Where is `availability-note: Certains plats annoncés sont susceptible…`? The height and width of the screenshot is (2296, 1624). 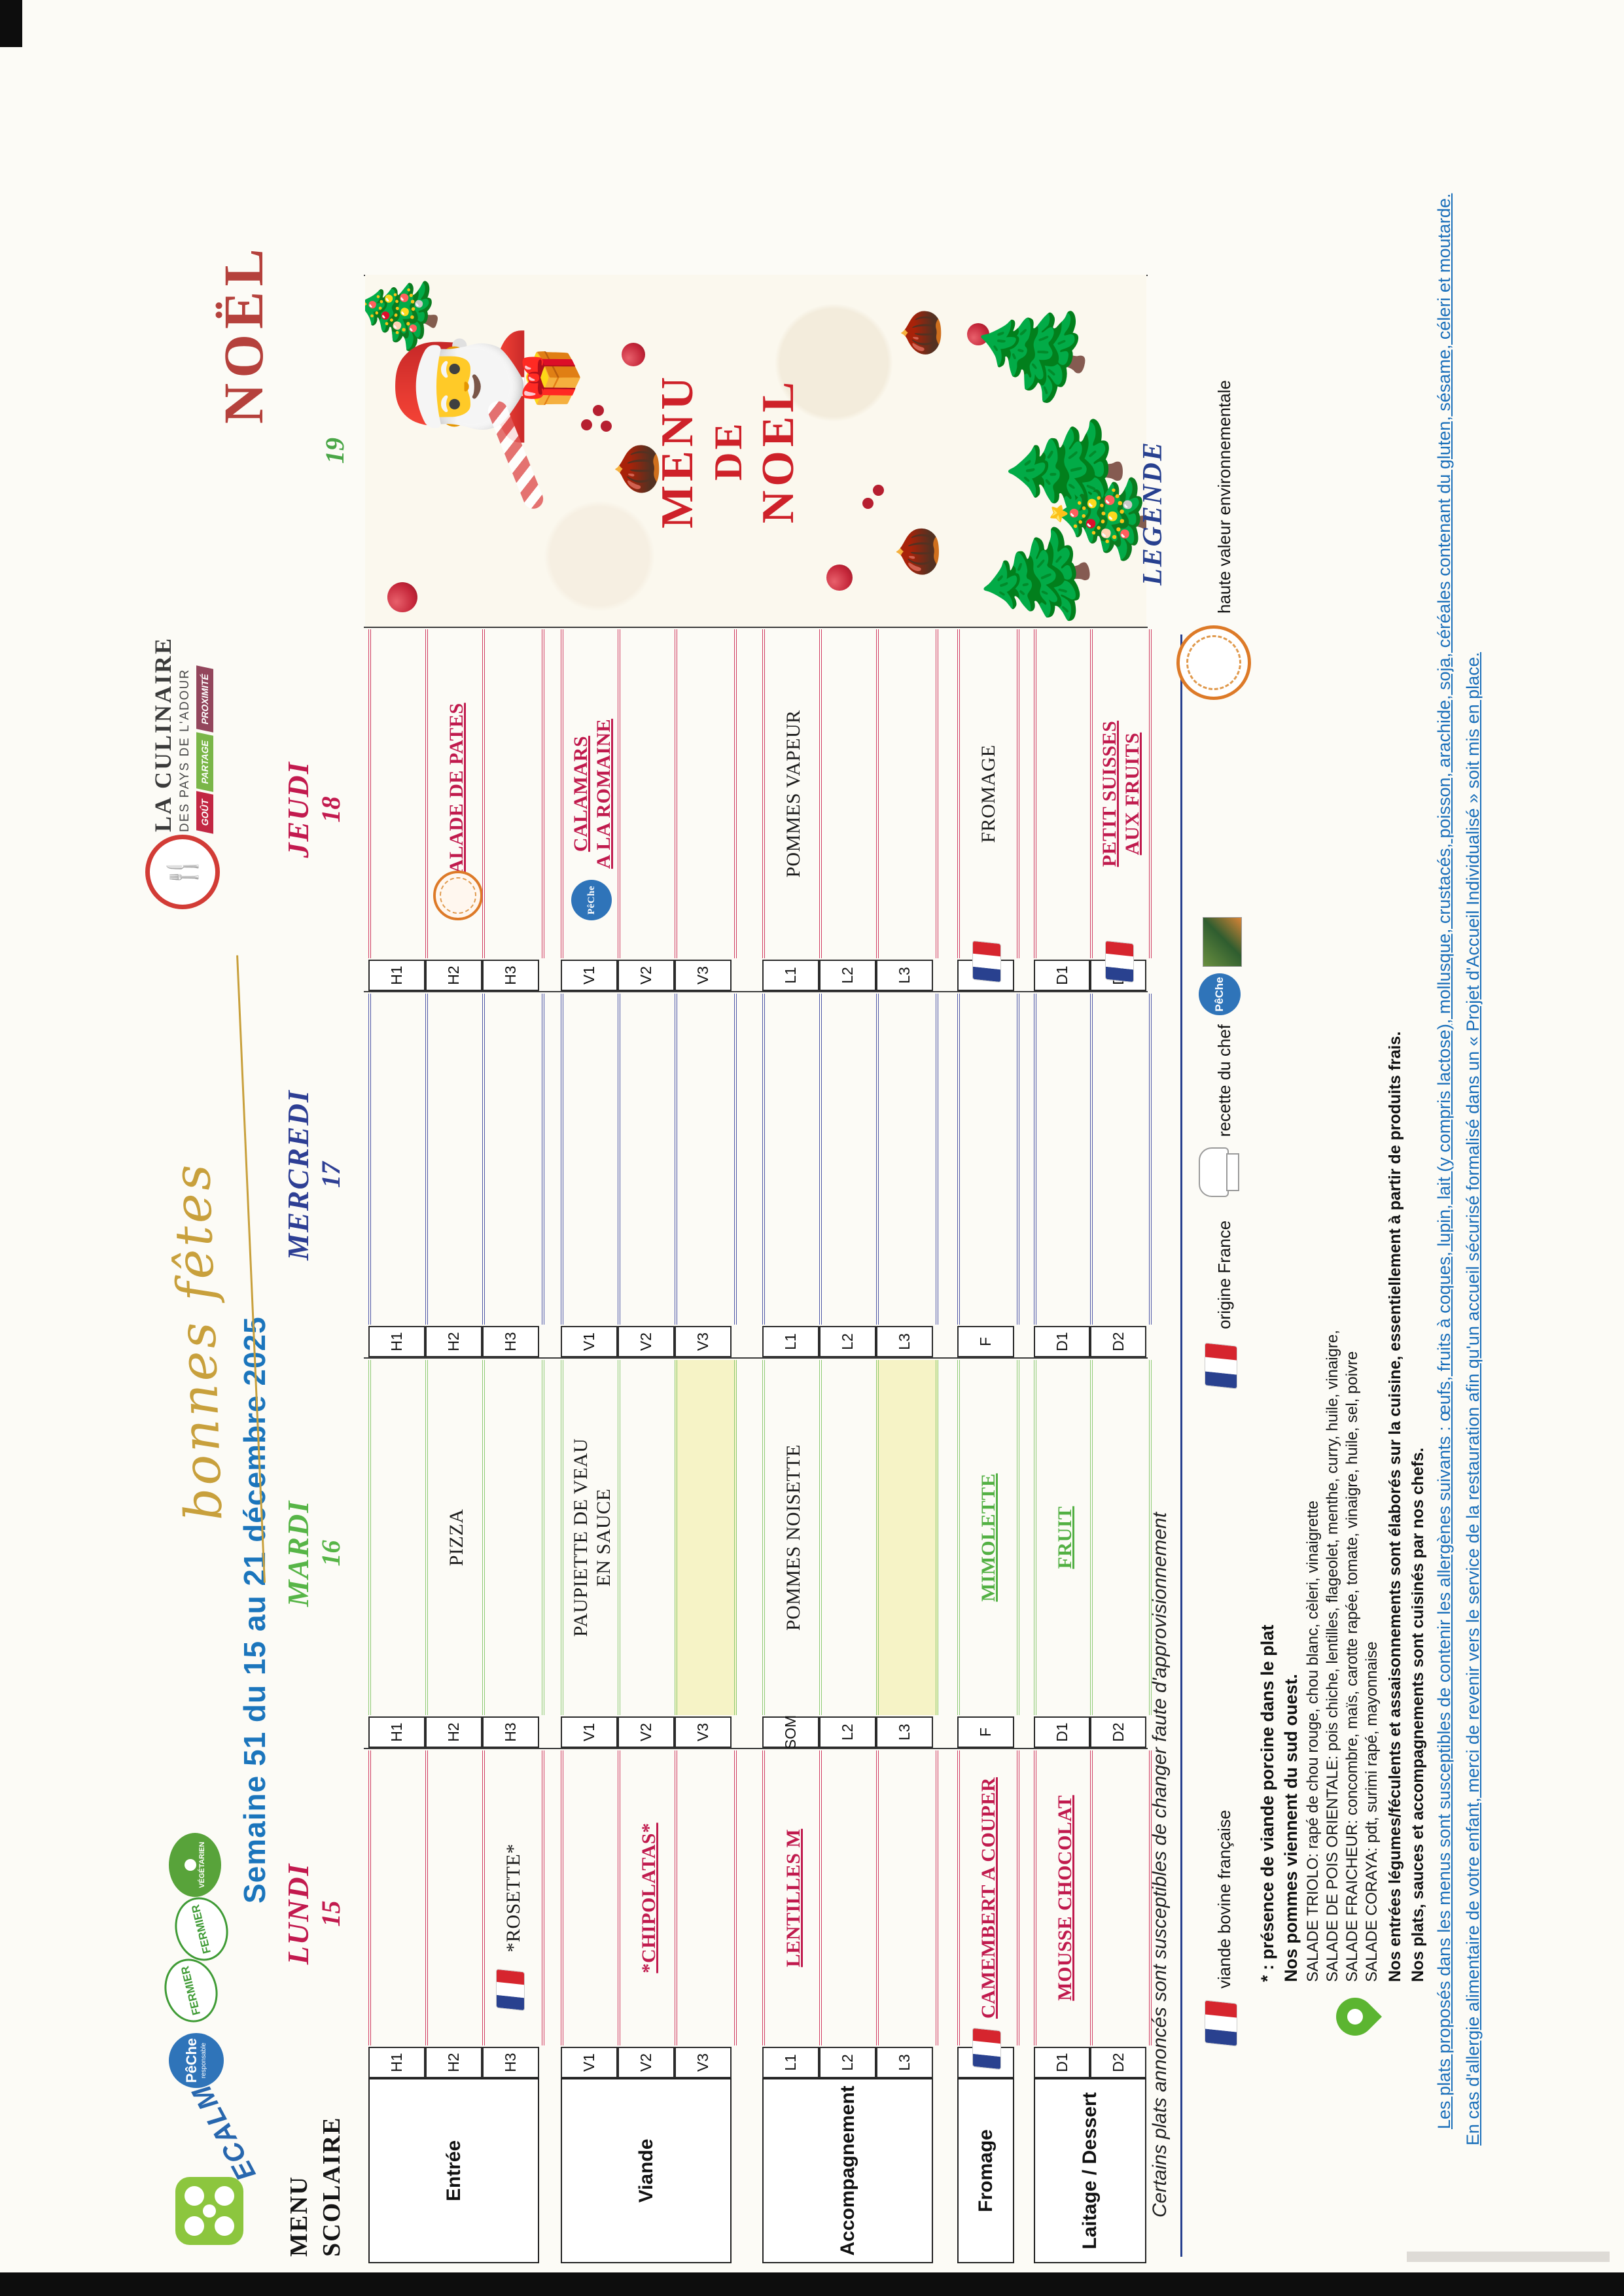 availability-note: Certains plats annoncés sont susceptible… is located at coordinates (1160, 1865).